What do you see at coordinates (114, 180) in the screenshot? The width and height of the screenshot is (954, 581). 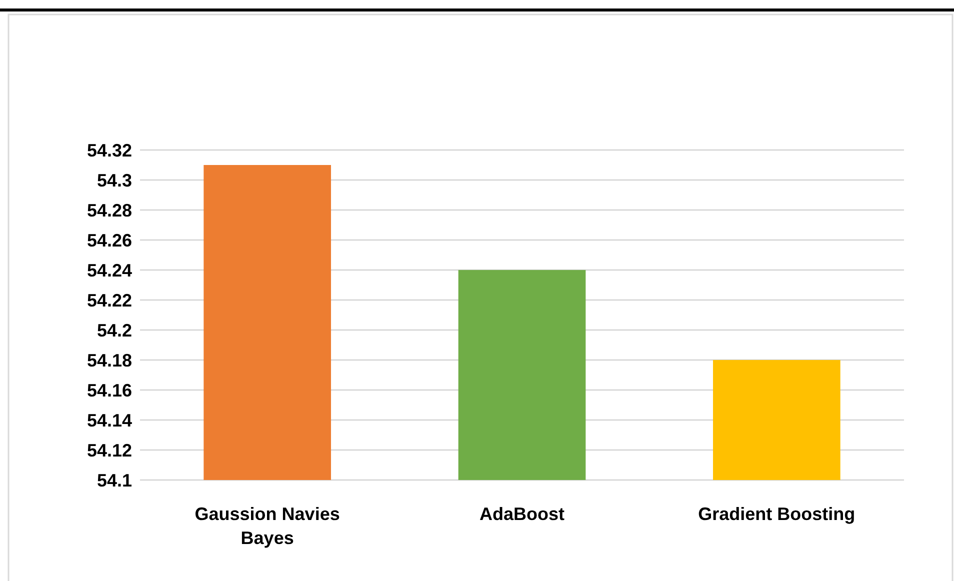 I see `y-tick-label: 54.3` at bounding box center [114, 180].